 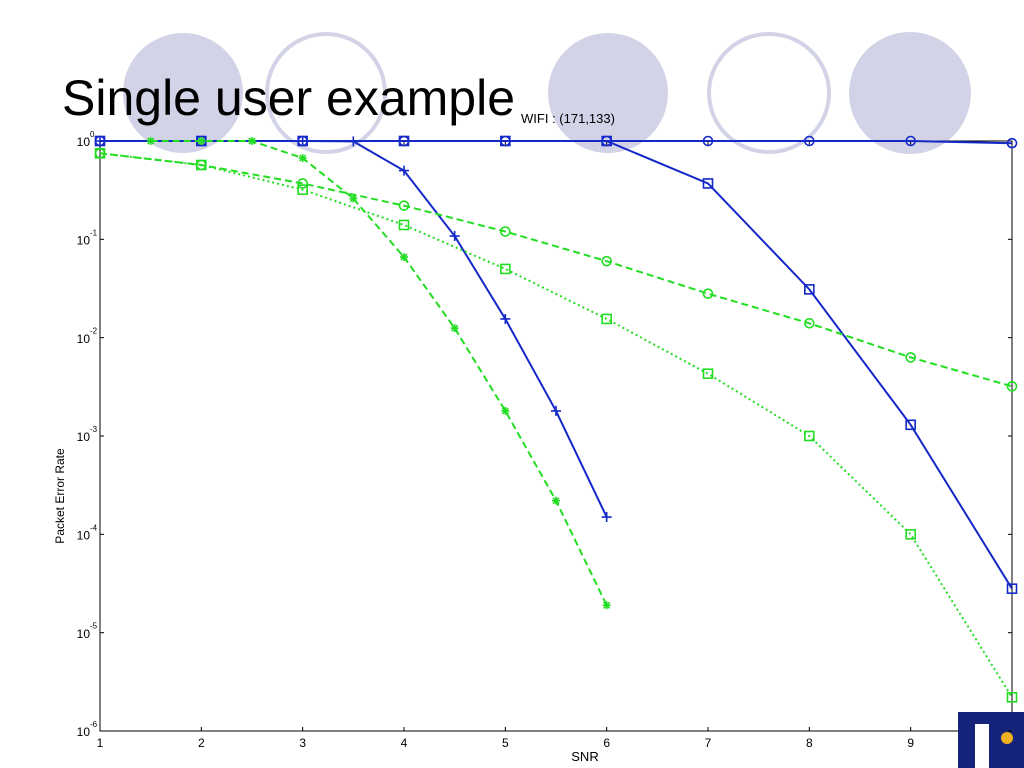 What do you see at coordinates (94, 724) in the screenshot?
I see `y-tick-exponent: -6` at bounding box center [94, 724].